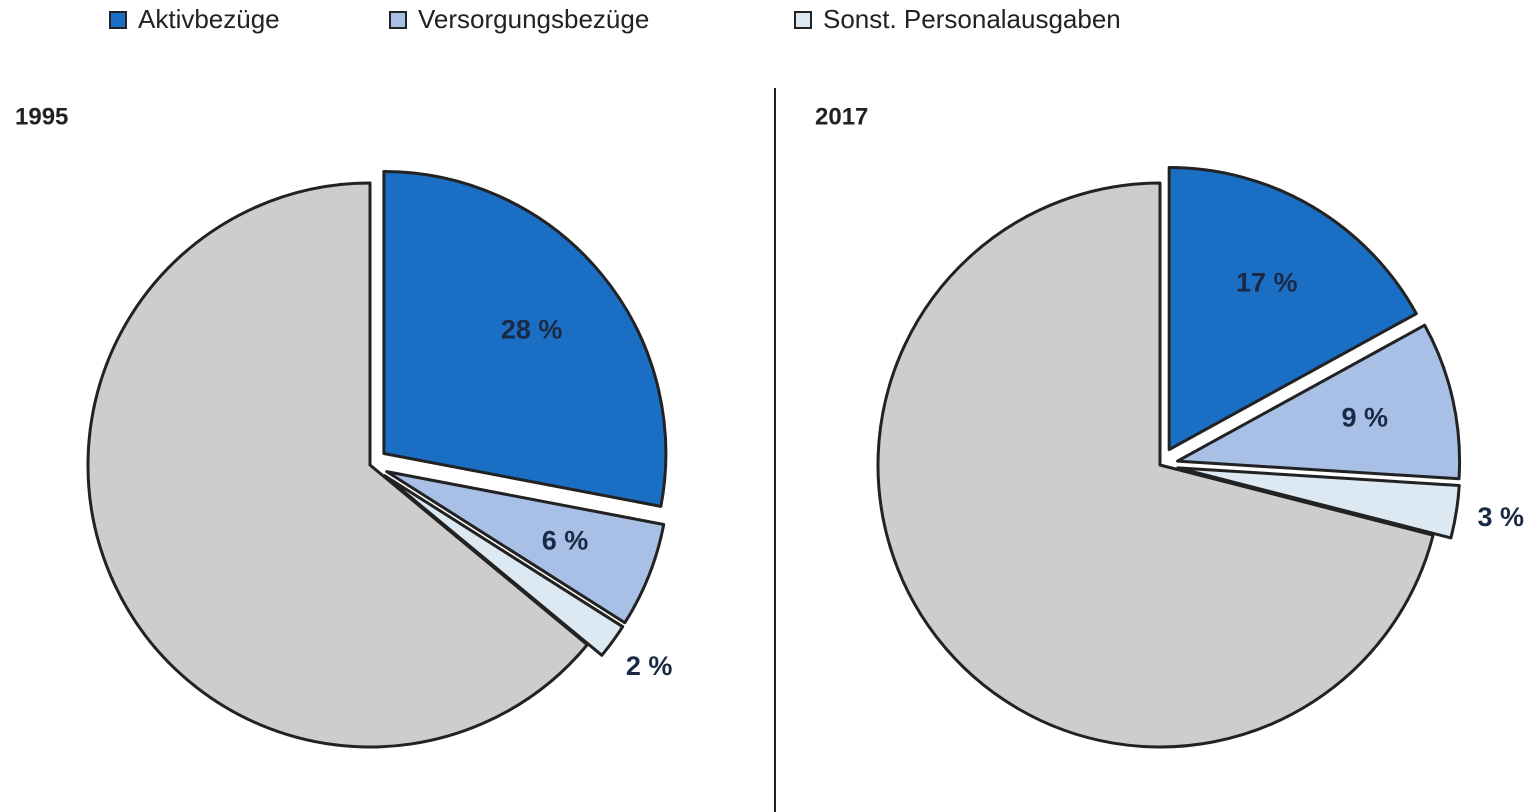  I want to click on legend-text: Sonst. Personalausgaben, so click(972, 19).